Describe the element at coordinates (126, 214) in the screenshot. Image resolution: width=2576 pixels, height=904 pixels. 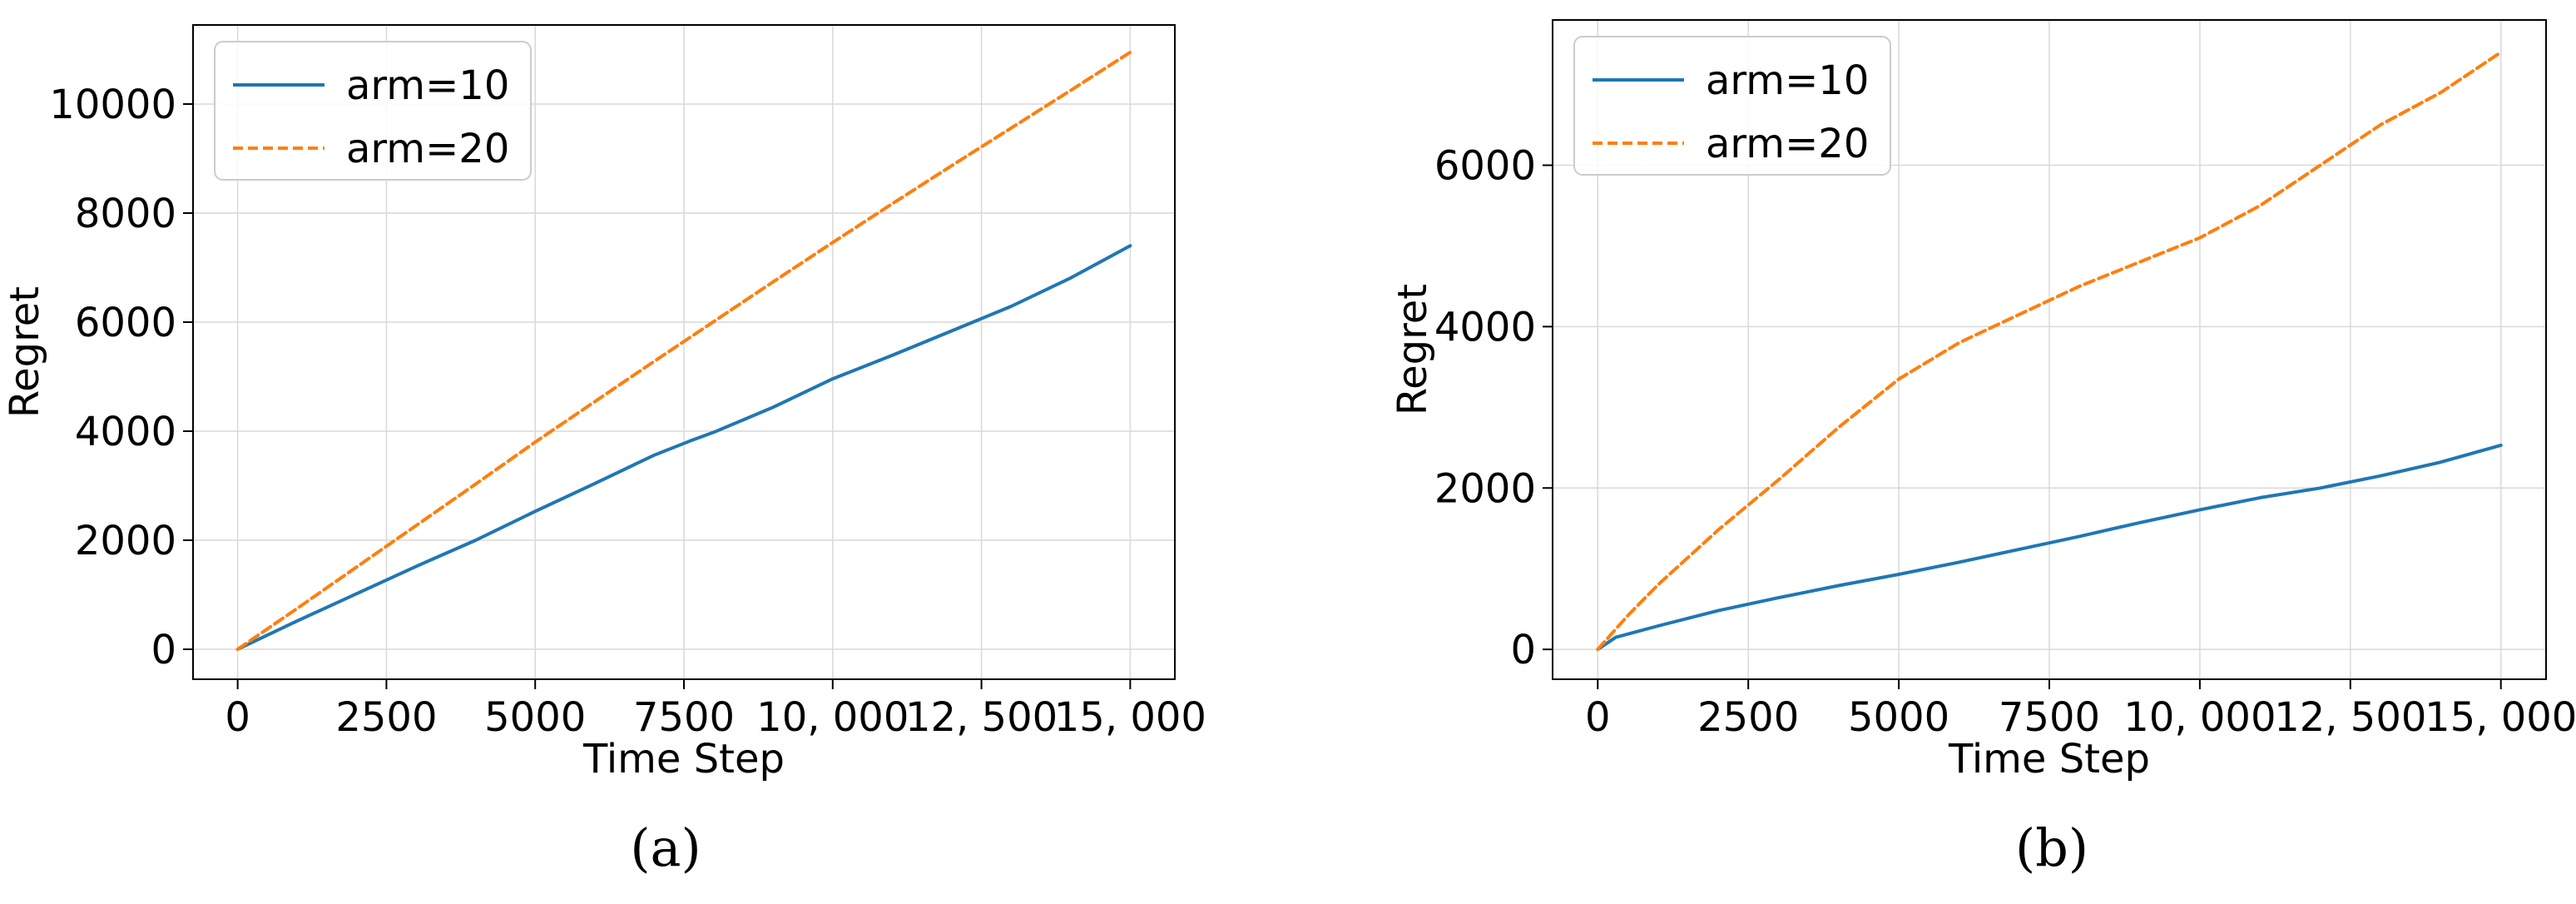
I see `y-tick-label: 8000` at that location.